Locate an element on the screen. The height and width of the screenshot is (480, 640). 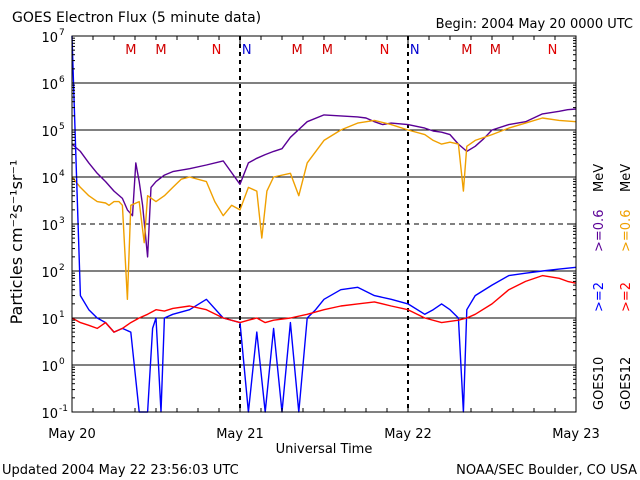
legend-goes12-high: >=0.6 is located at coordinates (626, 231).